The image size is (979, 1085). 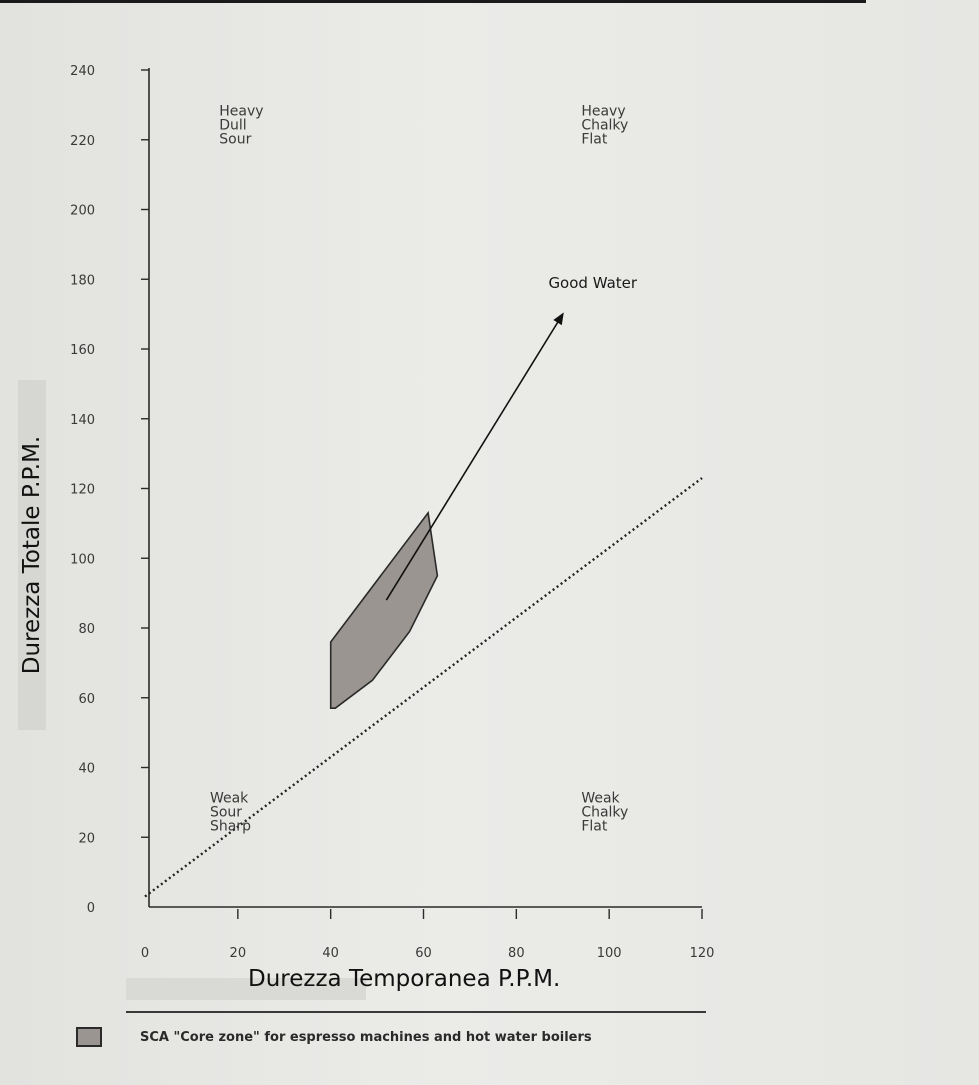 What do you see at coordinates (433, 1) in the screenshot?
I see `top-rule` at bounding box center [433, 1].